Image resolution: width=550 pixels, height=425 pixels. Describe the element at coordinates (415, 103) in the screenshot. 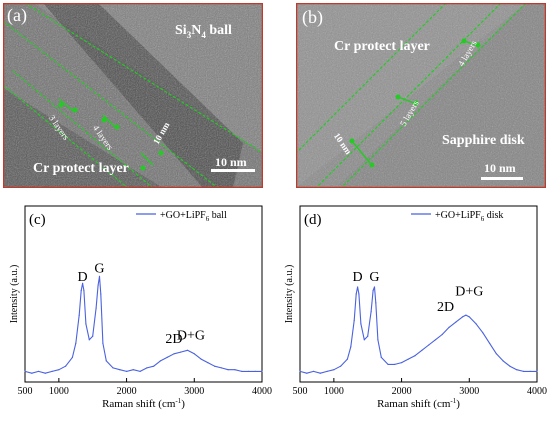

I see `arrow-heads-b` at that location.